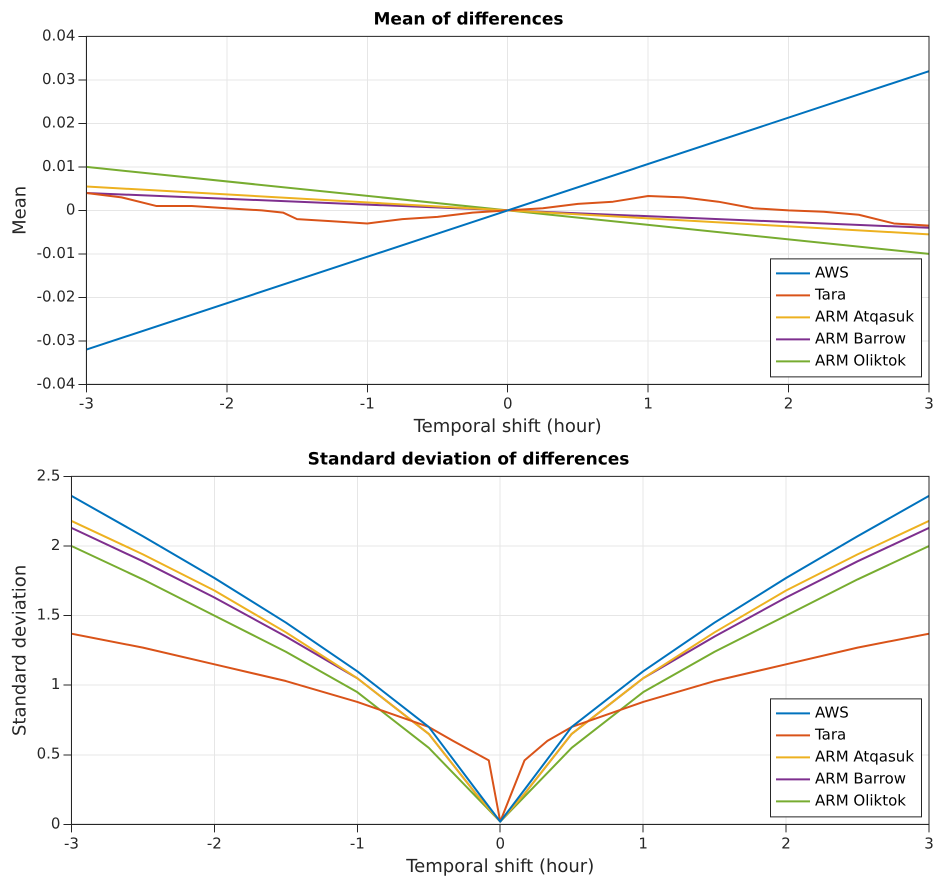  What do you see at coordinates (48, 475) in the screenshot?
I see `y-tick-label: 2.5` at bounding box center [48, 475].